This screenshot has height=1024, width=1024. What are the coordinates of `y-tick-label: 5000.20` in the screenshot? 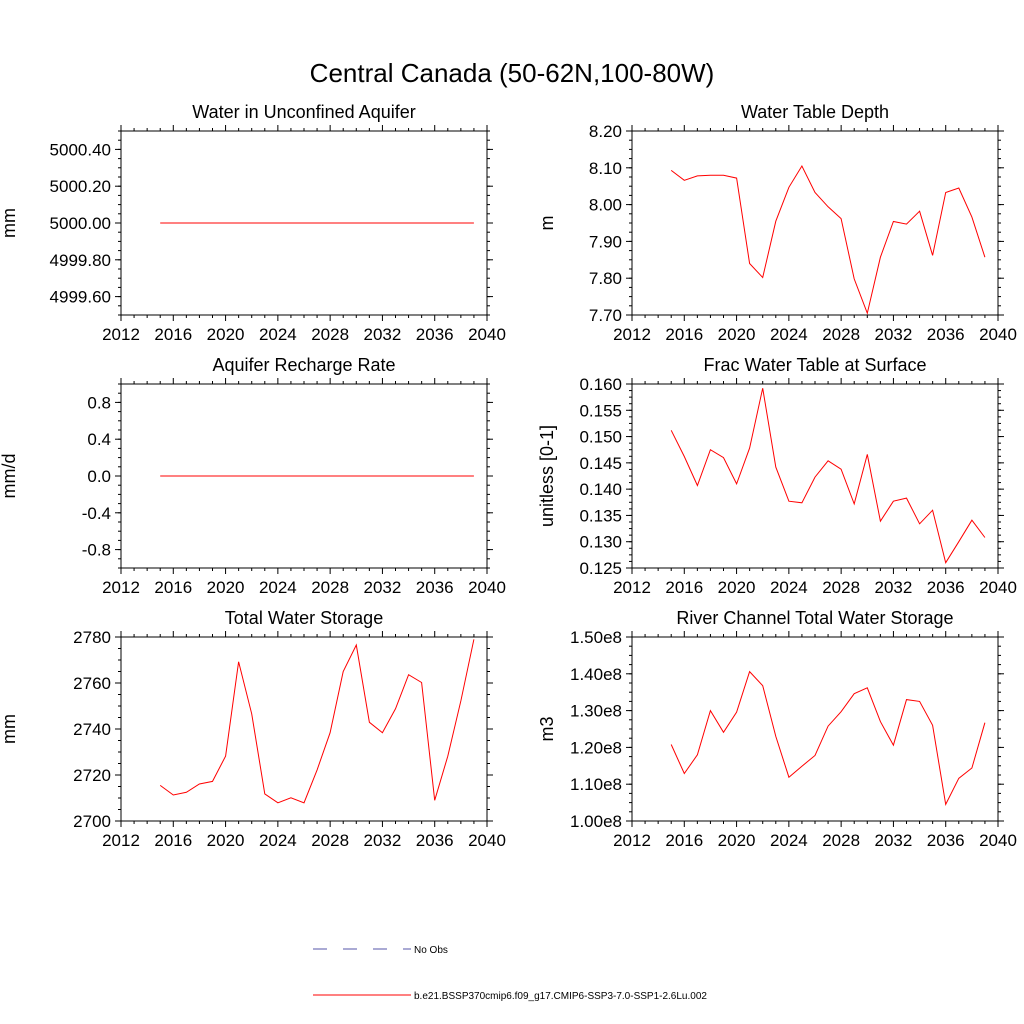 It's located at (80, 186).